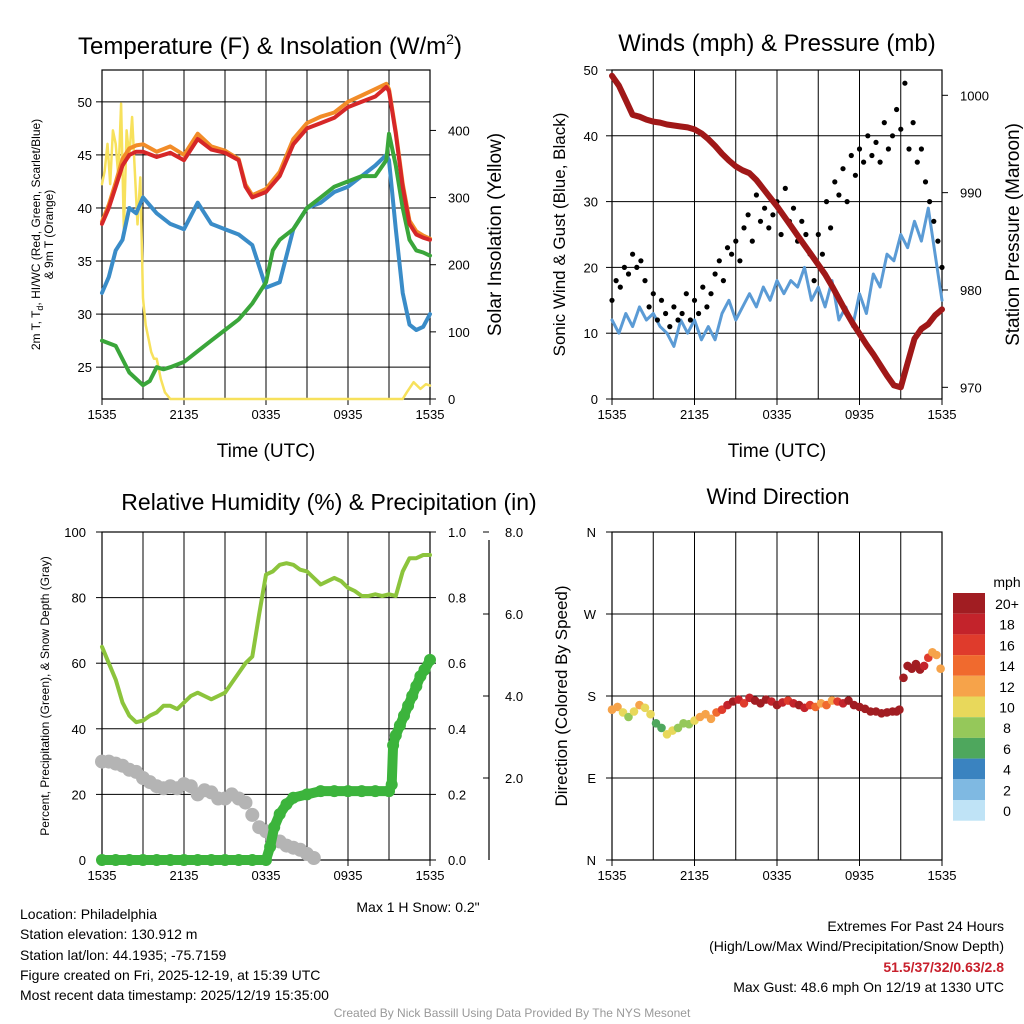  What do you see at coordinates (859, 414) in the screenshot?
I see `x-tick-label: 0935` at bounding box center [859, 414].